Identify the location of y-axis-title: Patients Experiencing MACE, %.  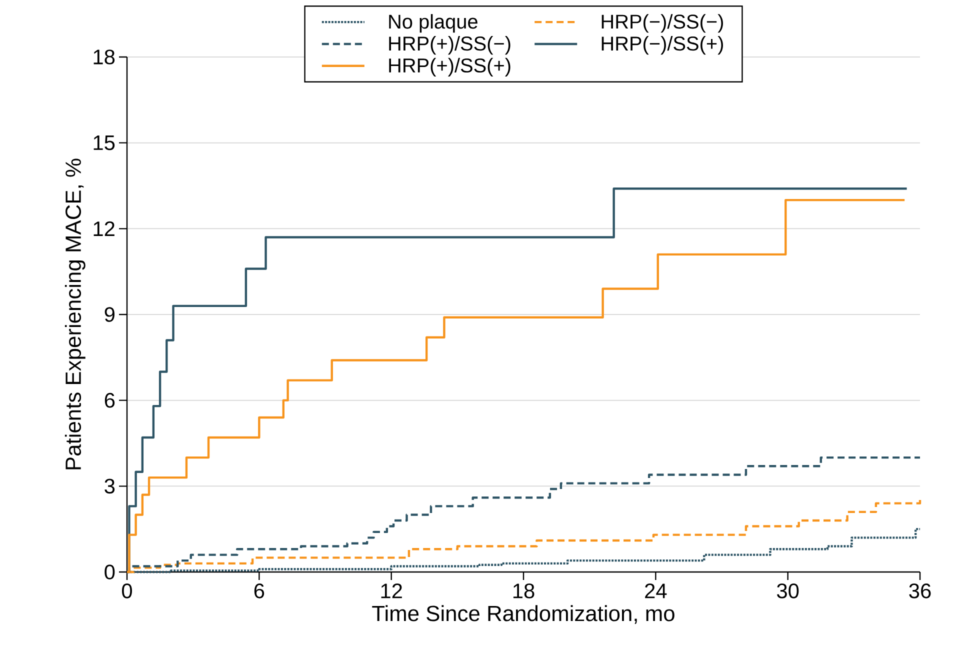
(75, 314).